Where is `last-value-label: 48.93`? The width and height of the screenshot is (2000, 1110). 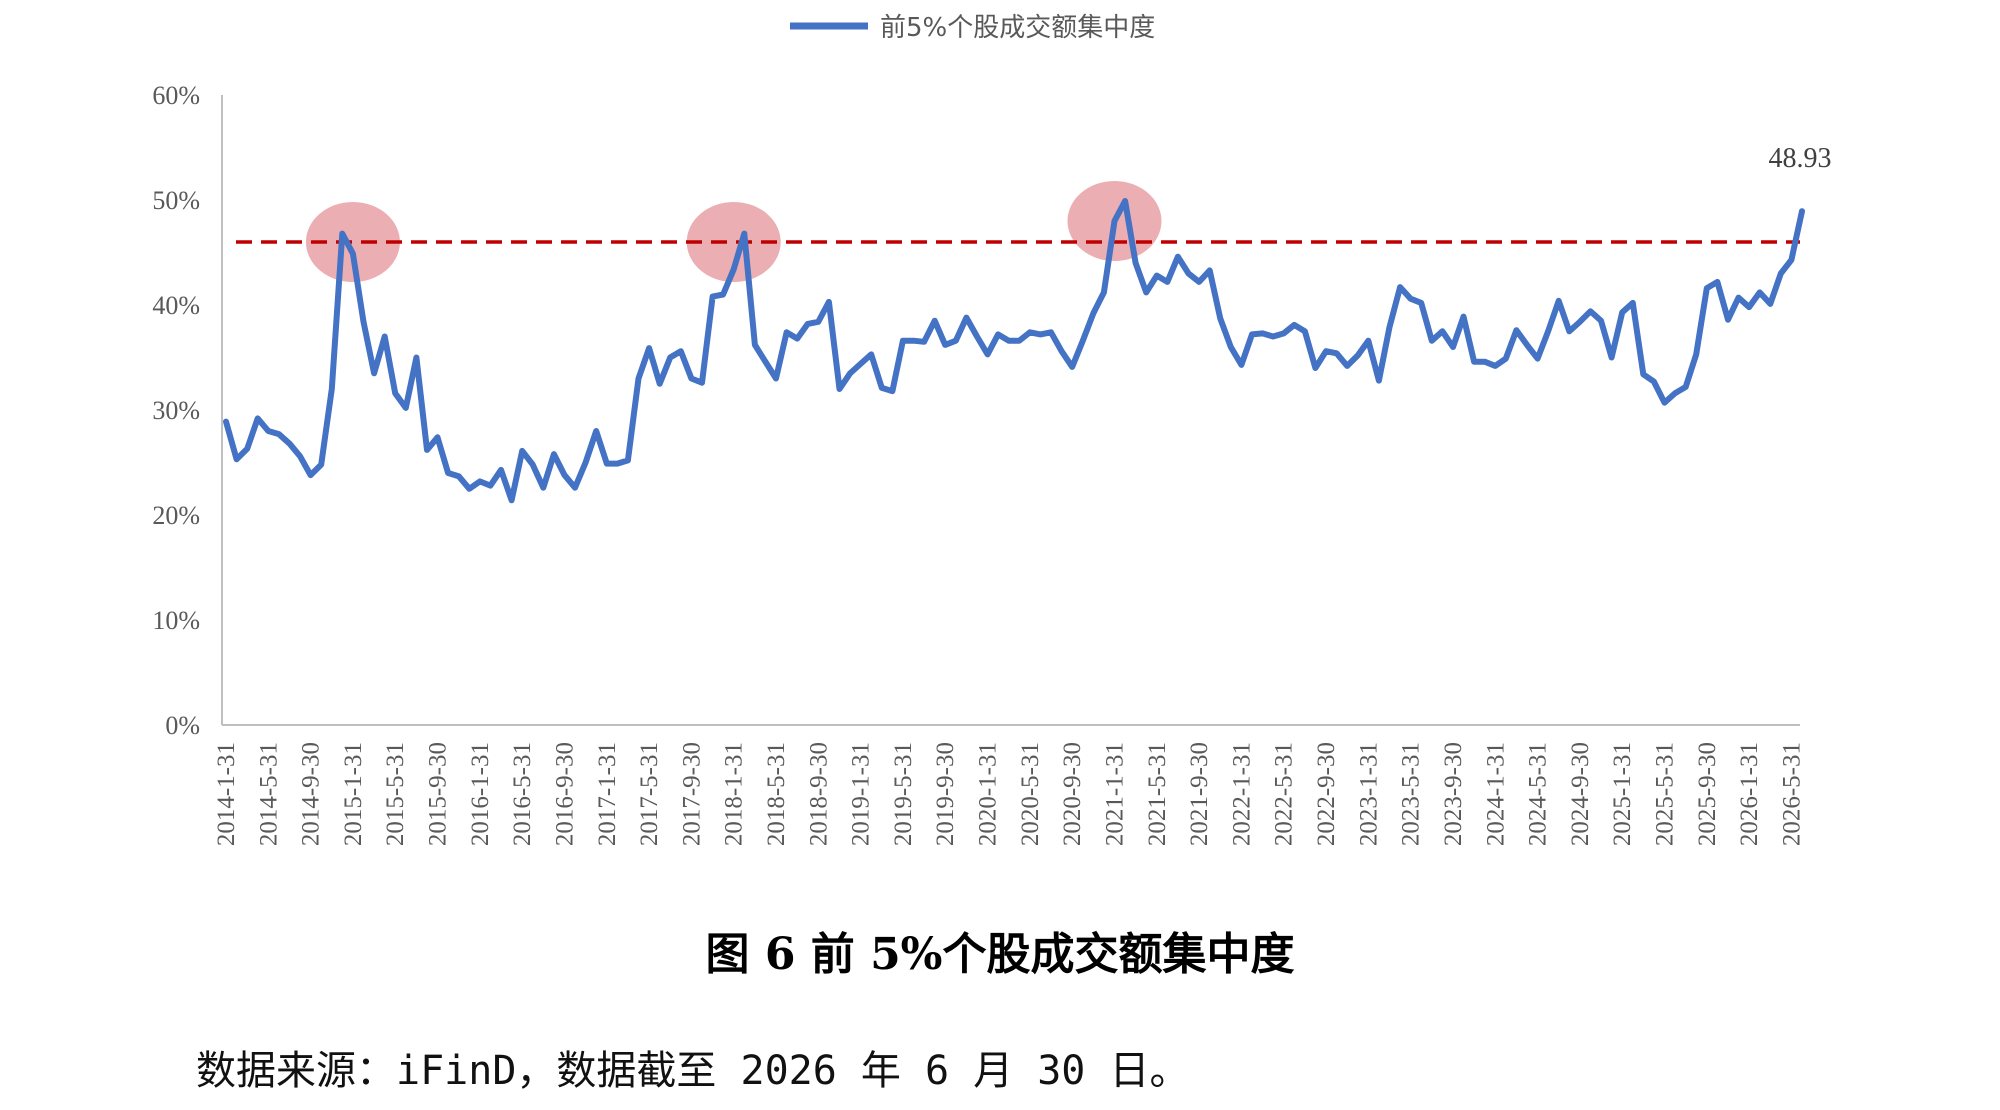
last-value-label: 48.93 is located at coordinates (1800, 158).